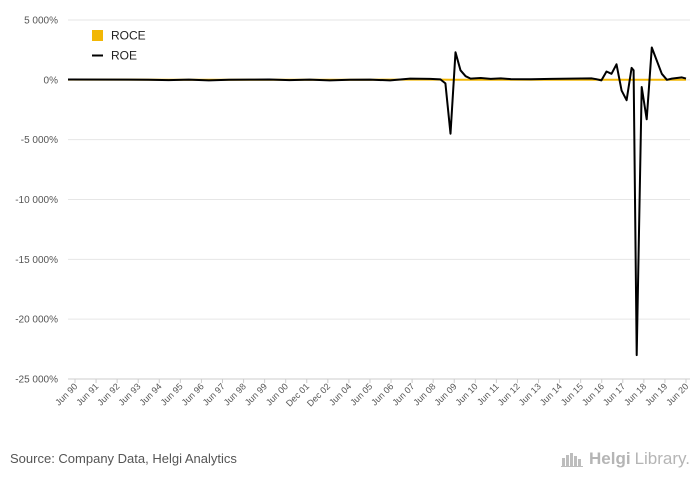 The height and width of the screenshot is (483, 700). Describe the element at coordinates (361, 394) in the screenshot. I see `x-tick-label: Jun 05` at that location.